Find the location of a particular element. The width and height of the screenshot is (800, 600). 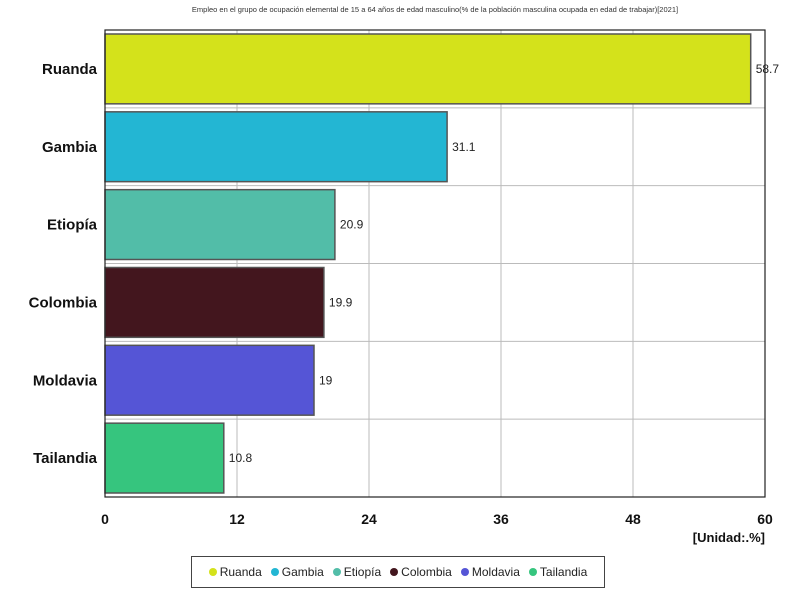

value-label: 58.7 is located at coordinates (768, 69).